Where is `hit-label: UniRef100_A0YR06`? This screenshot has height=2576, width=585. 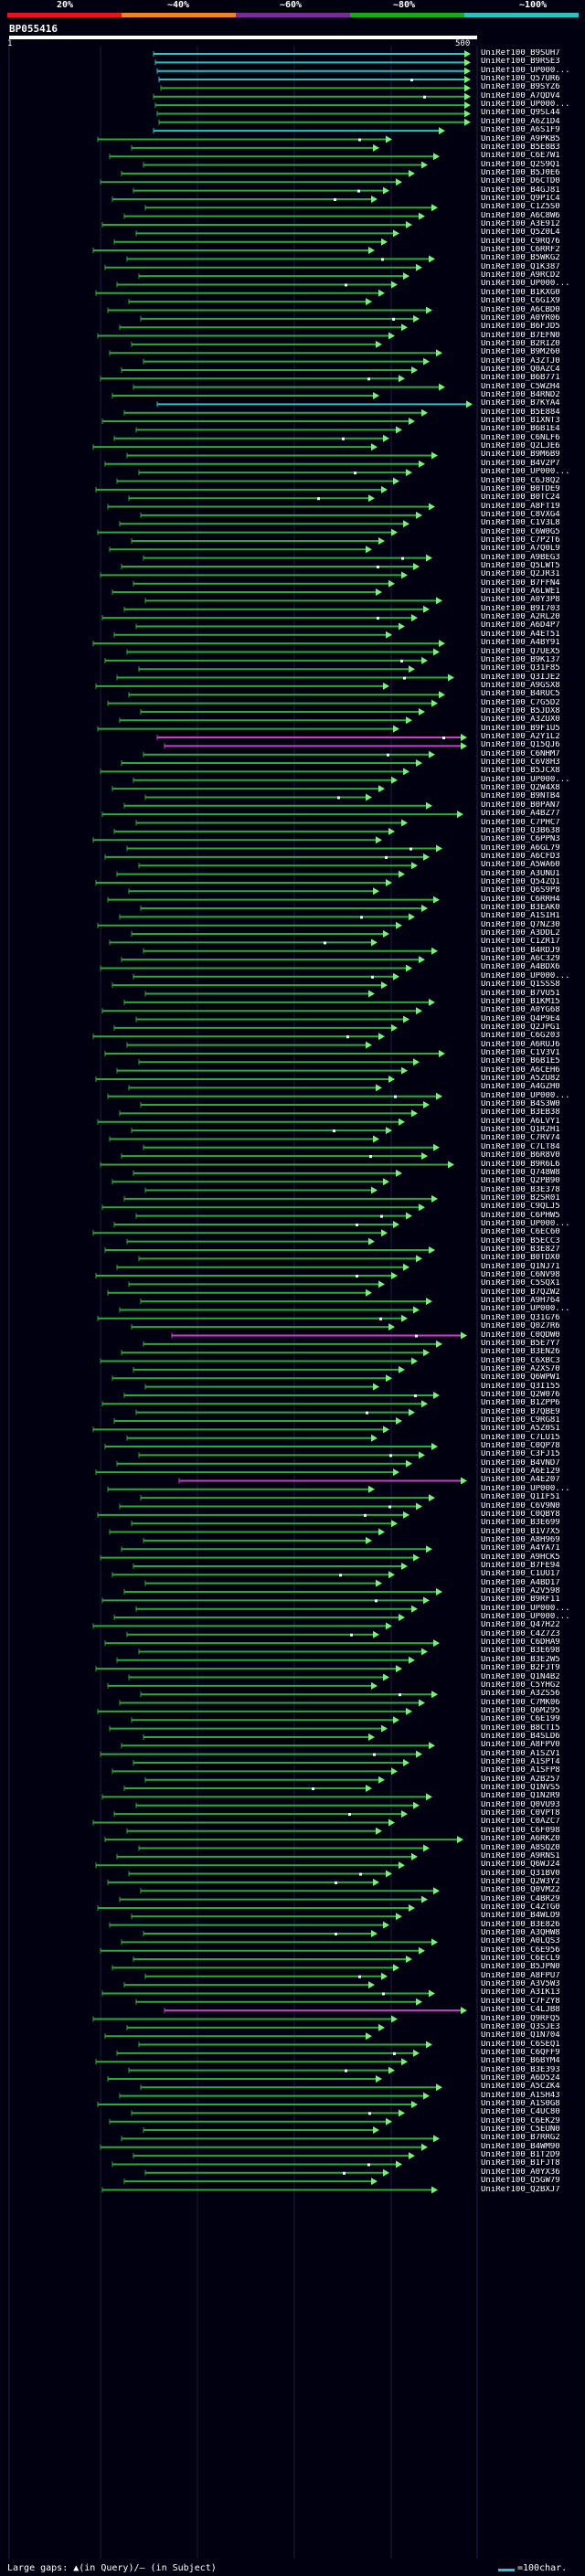 hit-label: UniRef100_A0YR06 is located at coordinates (520, 318).